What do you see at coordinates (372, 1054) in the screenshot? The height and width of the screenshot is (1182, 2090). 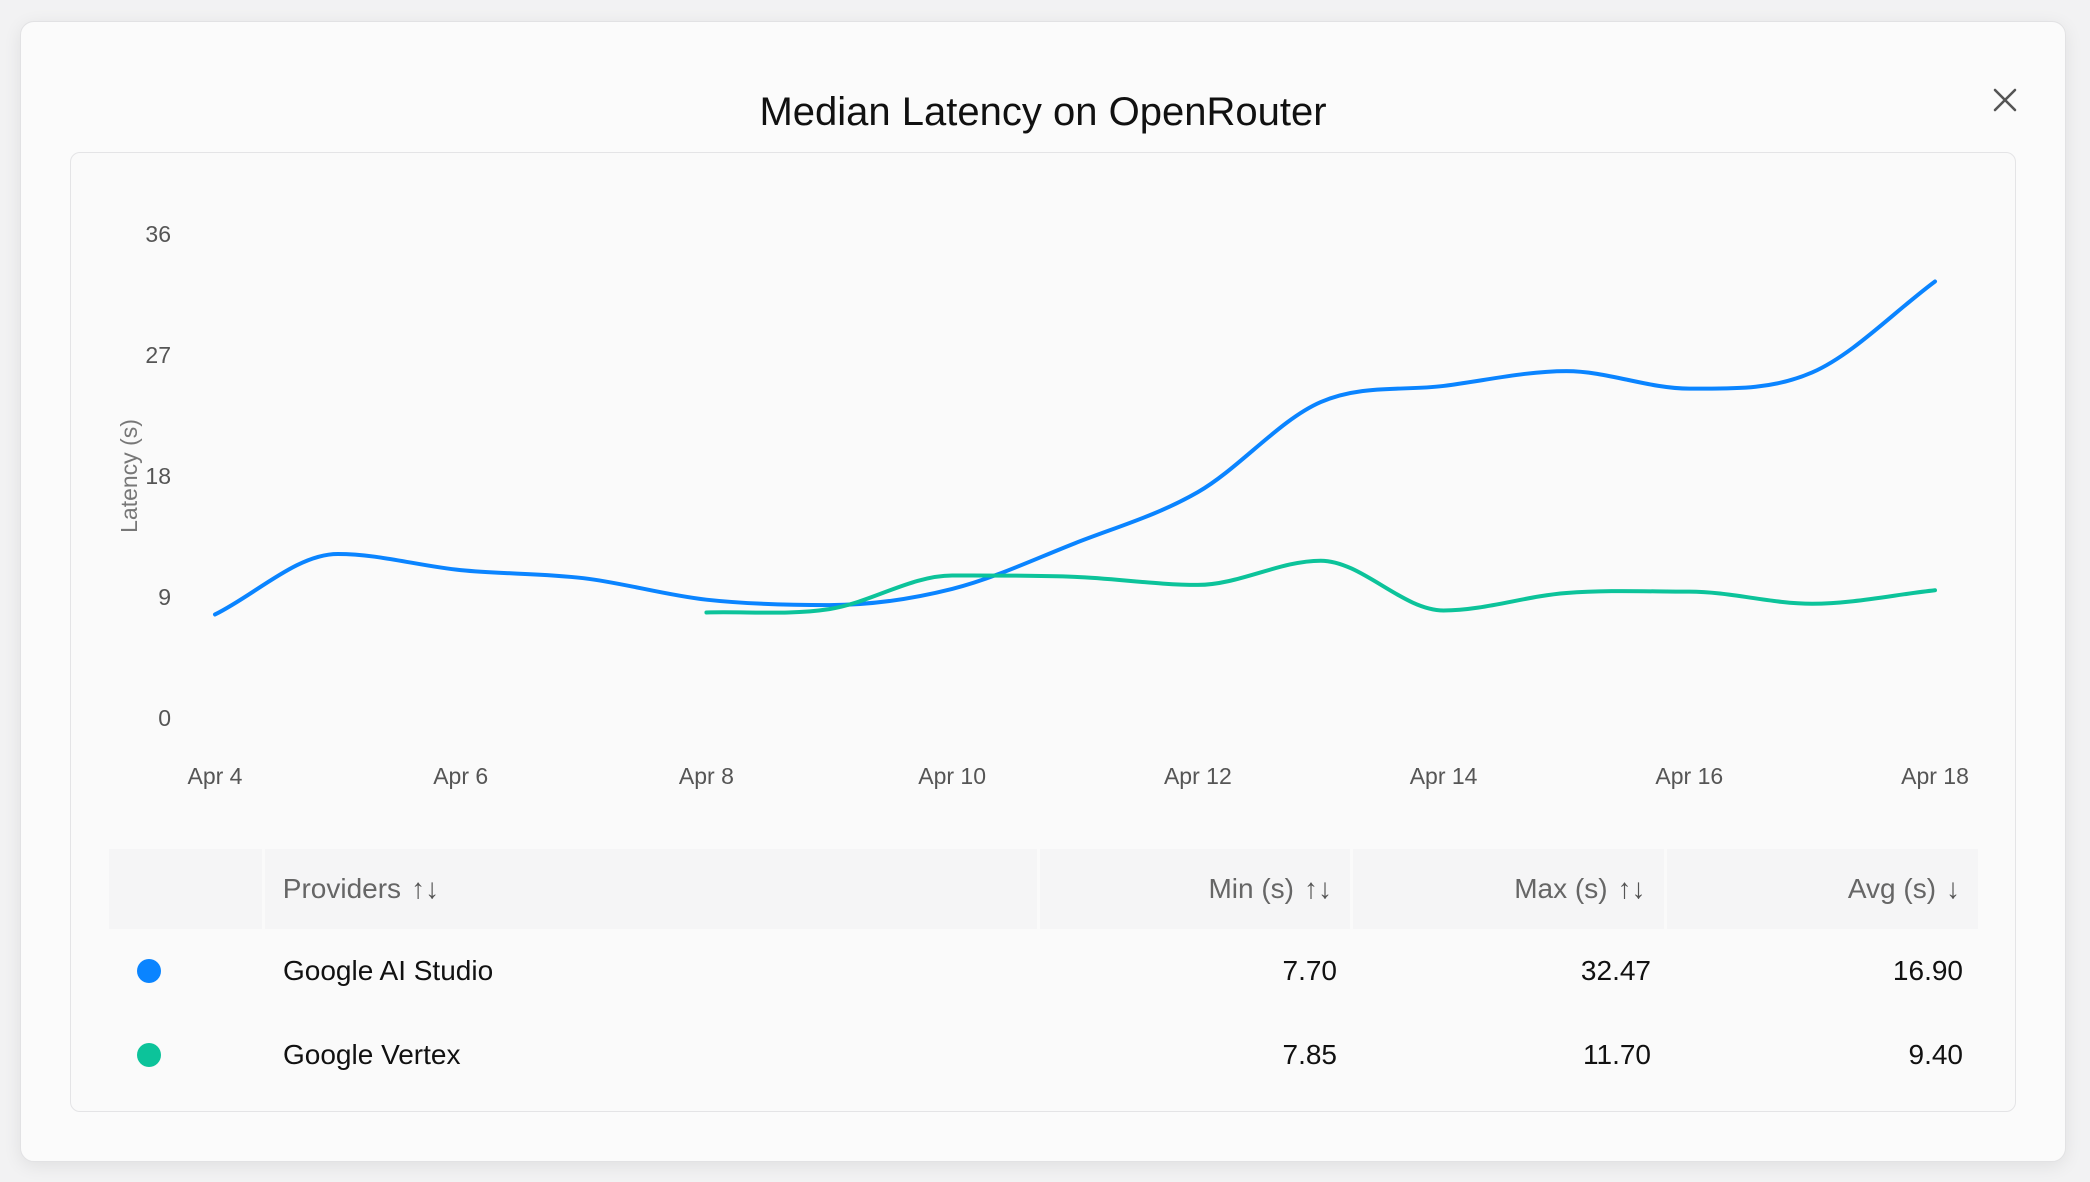 I see `provider-name: Google Vertex` at bounding box center [372, 1054].